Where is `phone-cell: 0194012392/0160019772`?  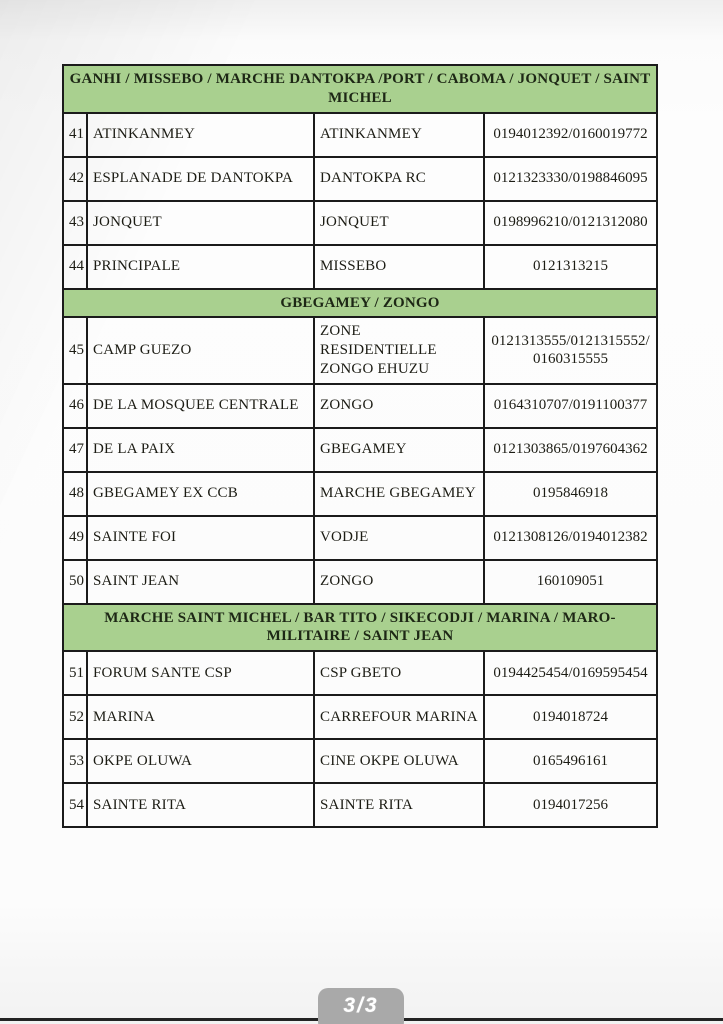
phone-cell: 0194012392/0160019772 is located at coordinates (570, 134).